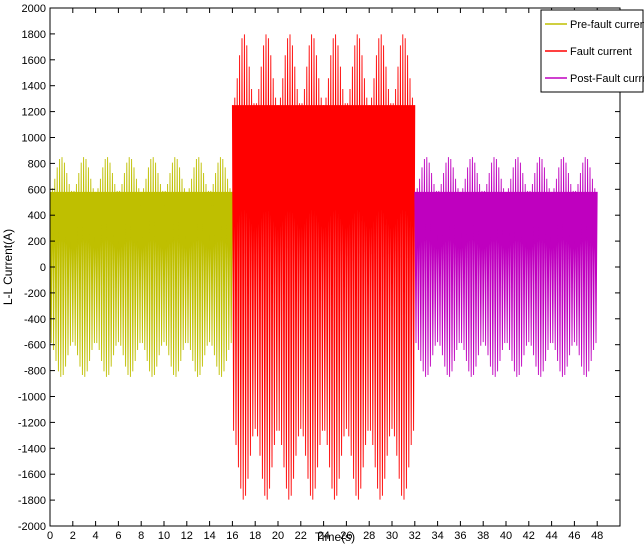  I want to click on x-tick-label: 26, so click(346, 536).